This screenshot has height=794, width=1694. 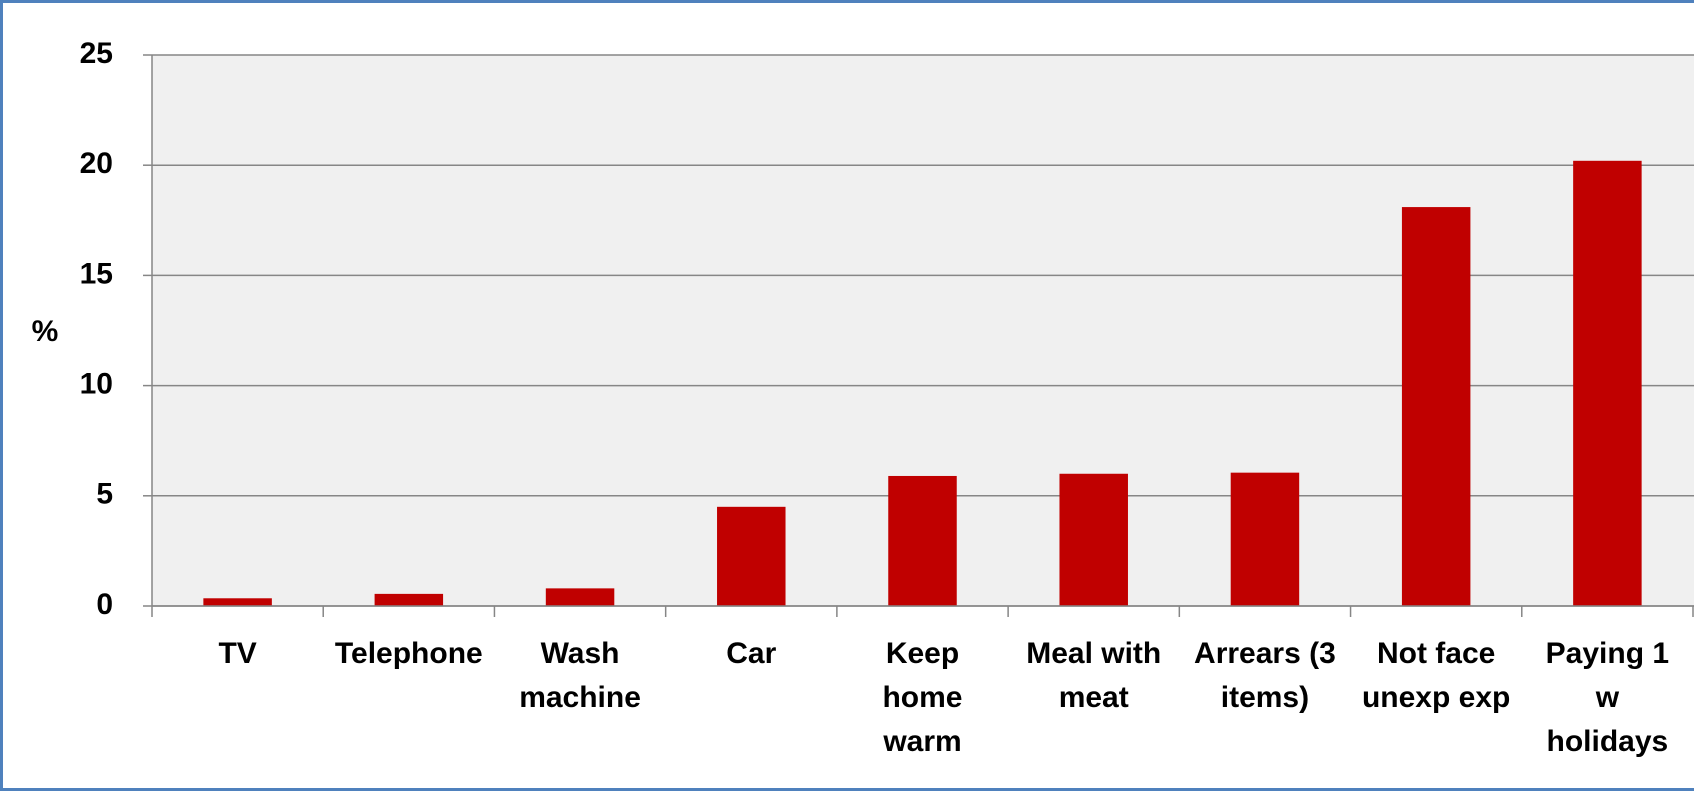 I want to click on x-tick-label: Car, so click(x=751, y=653).